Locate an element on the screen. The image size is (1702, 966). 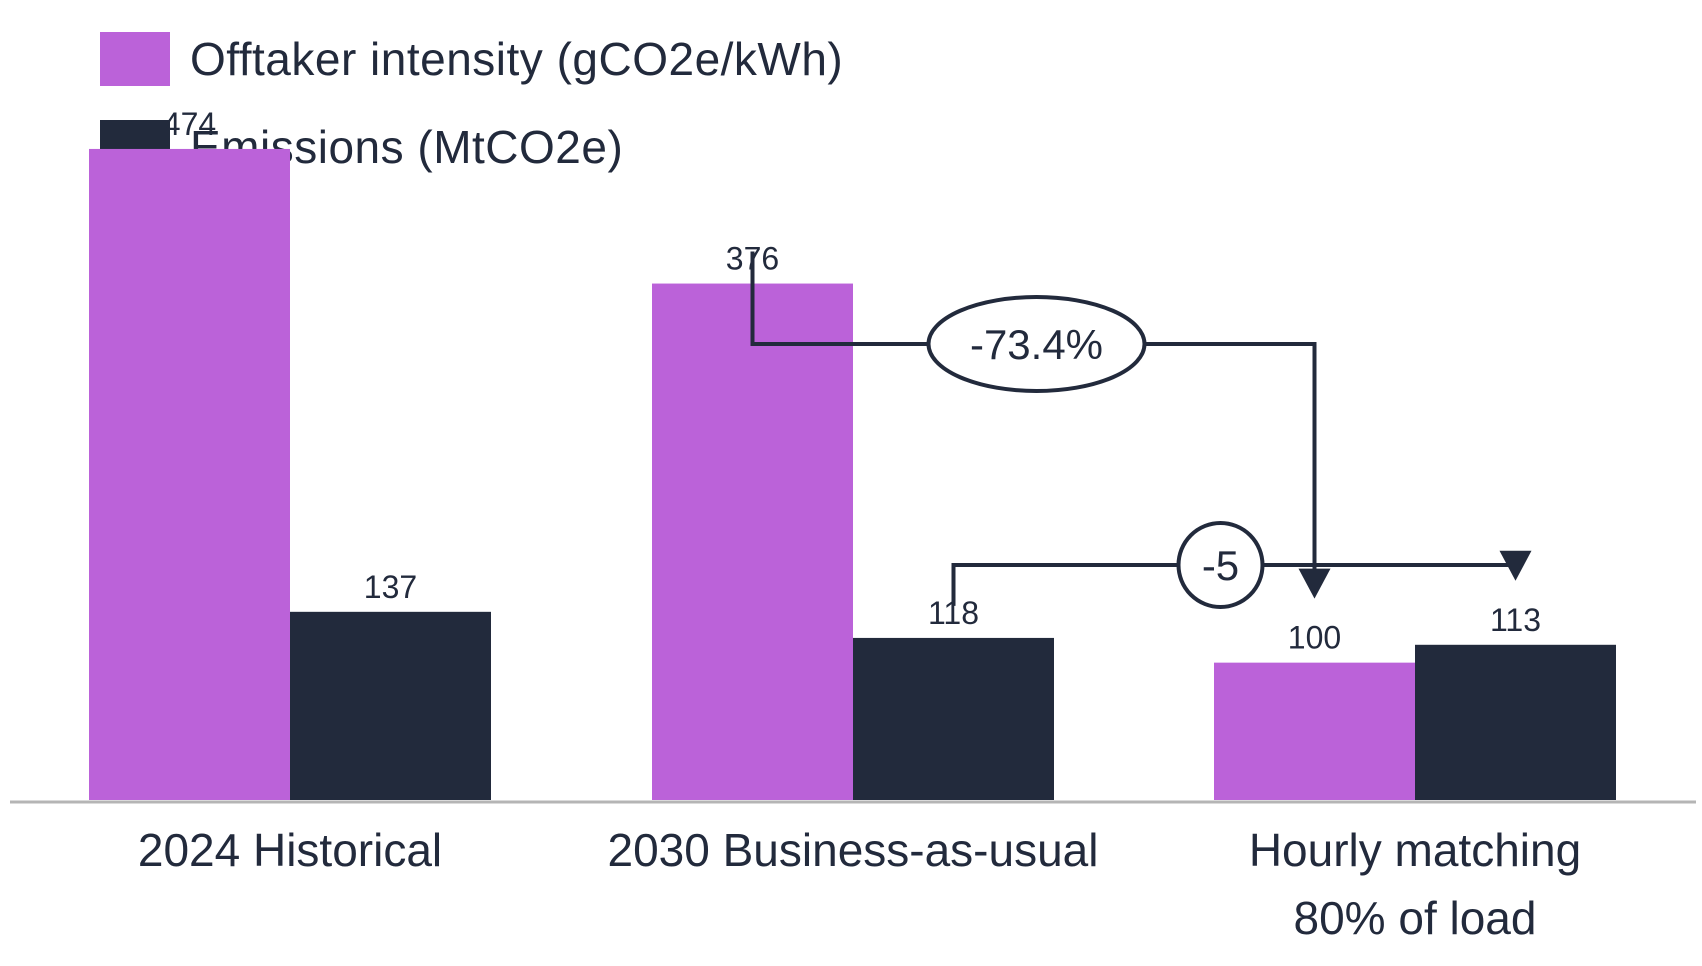
data-label-series1-cat2: 113 is located at coordinates (1515, 620).